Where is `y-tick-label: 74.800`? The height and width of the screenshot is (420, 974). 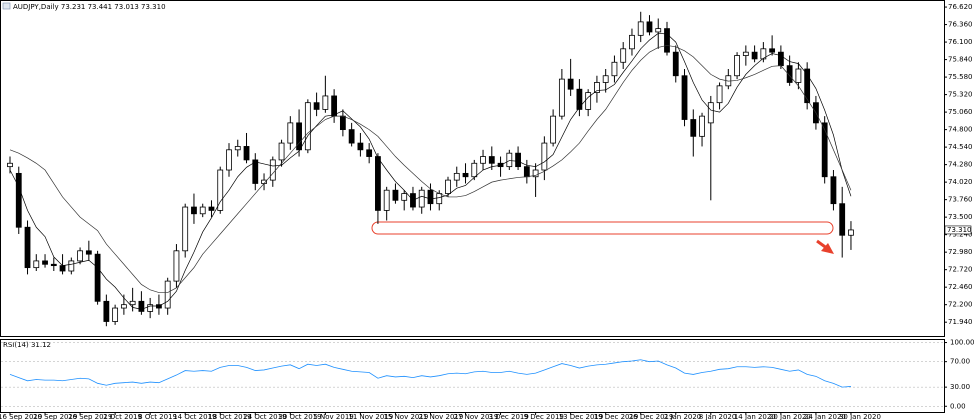 y-tick-label: 74.800 is located at coordinates (960, 130).